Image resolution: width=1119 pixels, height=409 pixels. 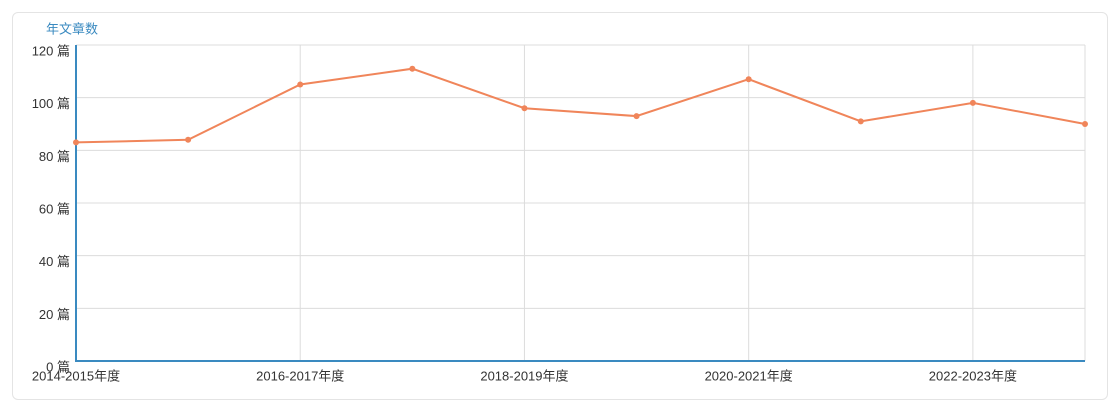 What do you see at coordinates (54, 314) in the screenshot?
I see `y-tick-label: 20 篇` at bounding box center [54, 314].